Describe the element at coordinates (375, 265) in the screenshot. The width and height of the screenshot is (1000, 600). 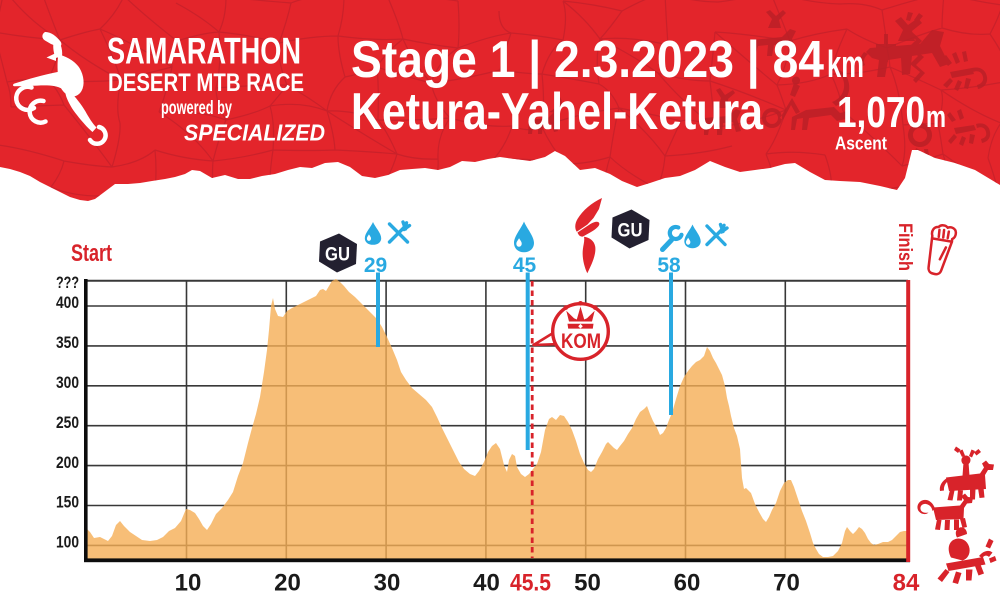
I see `svg-text: 29` at that location.